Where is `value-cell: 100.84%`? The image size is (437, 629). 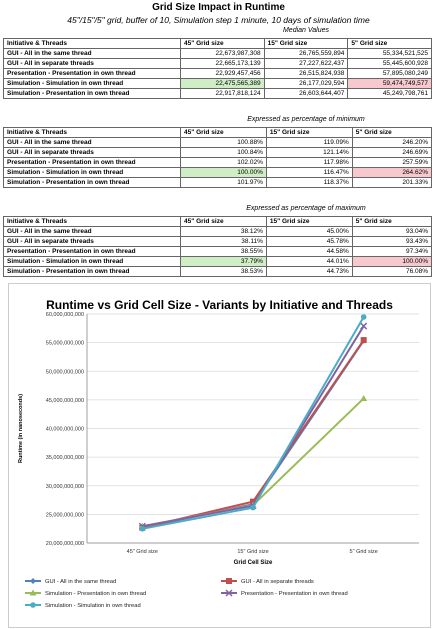 value-cell: 100.84% is located at coordinates (223, 152).